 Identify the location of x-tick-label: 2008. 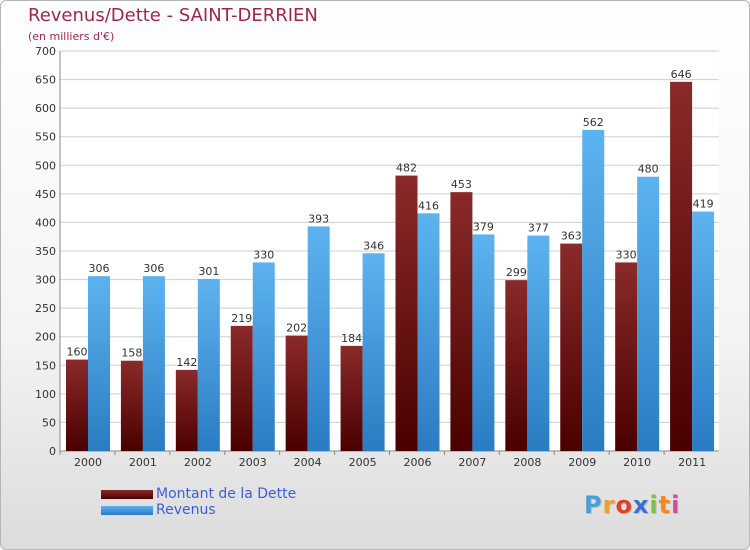
(527, 462).